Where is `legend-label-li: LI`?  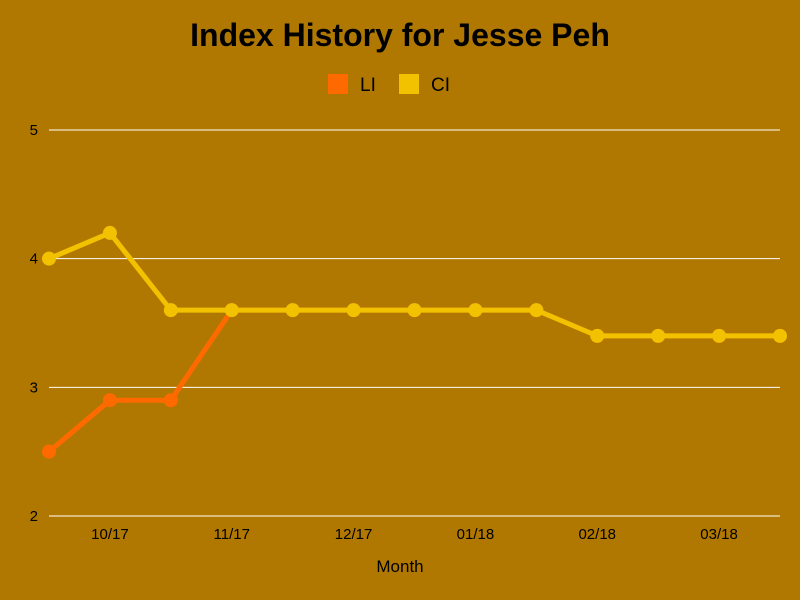
legend-label-li: LI is located at coordinates (368, 85).